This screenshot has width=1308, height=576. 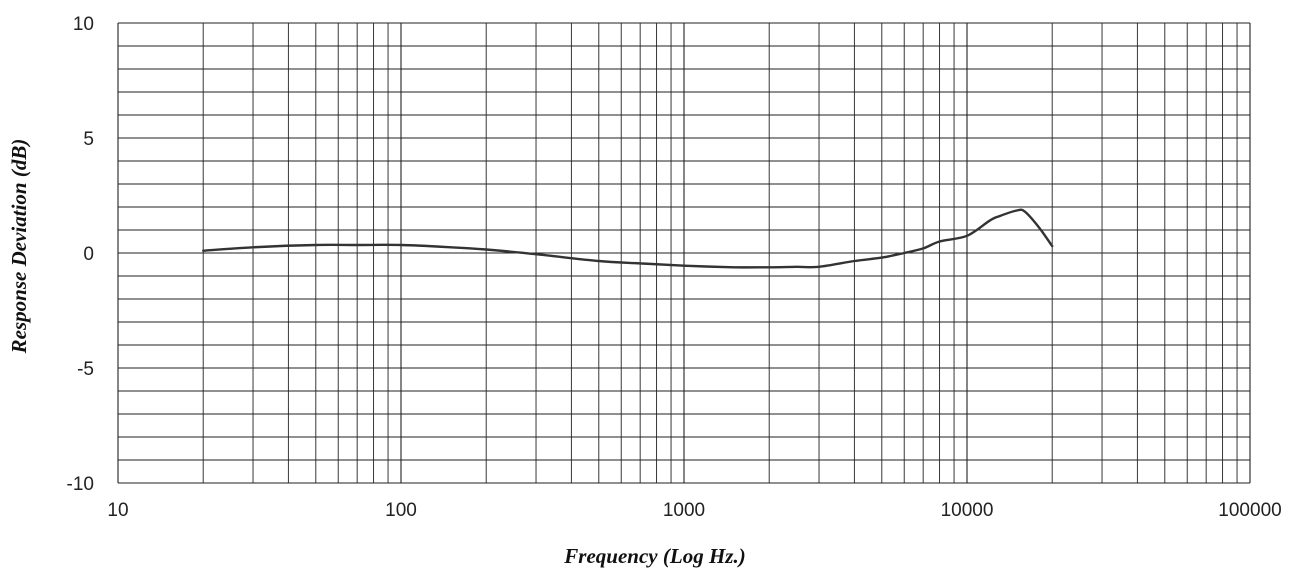 I want to click on x-tick-label: 10000, so click(x=967, y=510).